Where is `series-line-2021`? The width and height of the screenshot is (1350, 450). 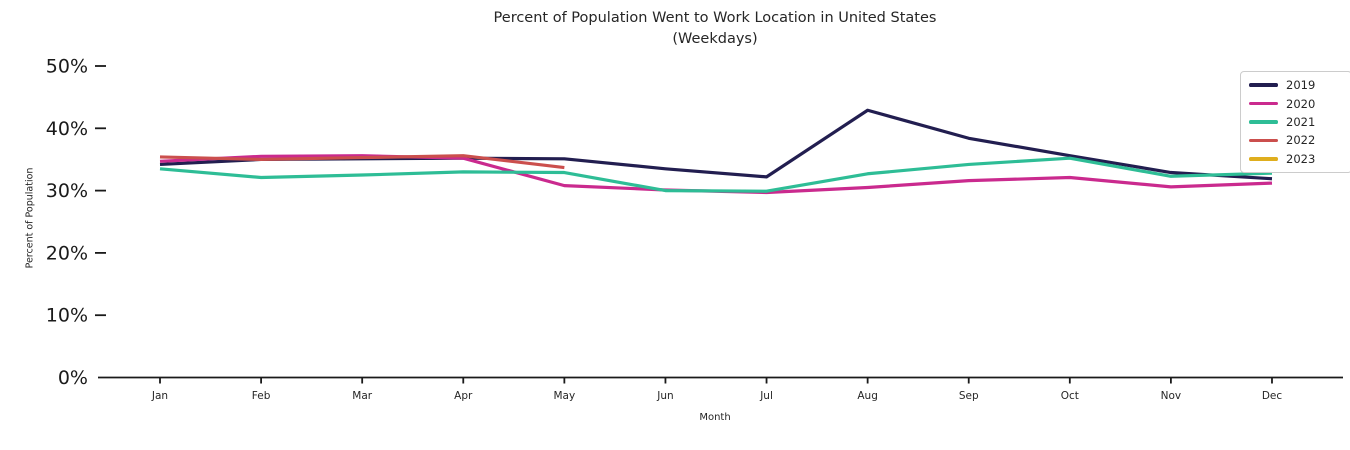 series-line-2021 is located at coordinates (716, 174).